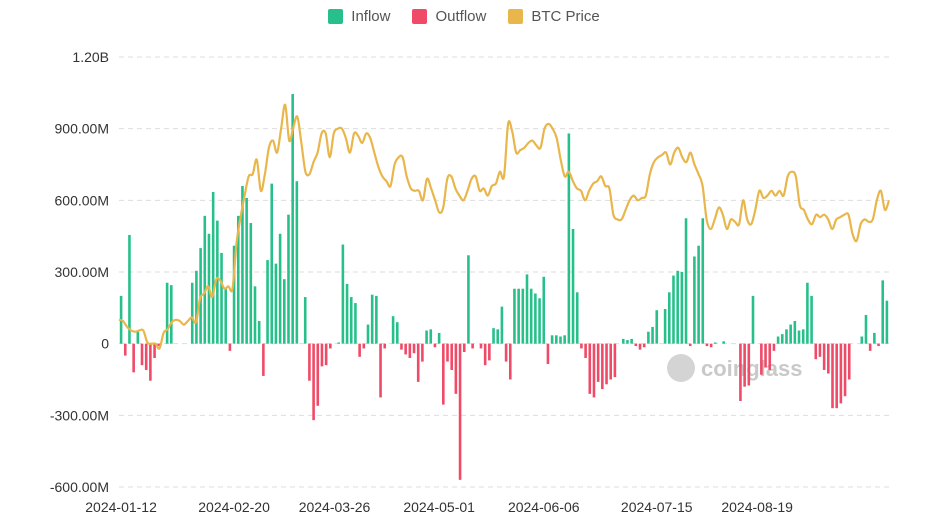 The image size is (928, 528). I want to click on legend: Inflow Outflow BTC Price, so click(464, 16).